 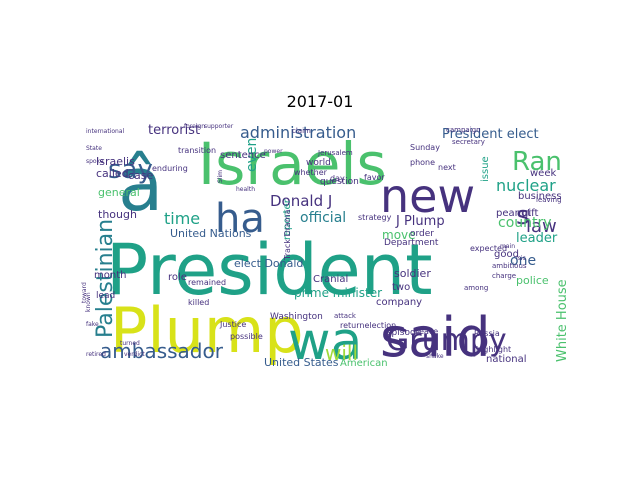 What do you see at coordinates (345, 316) in the screenshot?
I see `word-87: attack` at bounding box center [345, 316].